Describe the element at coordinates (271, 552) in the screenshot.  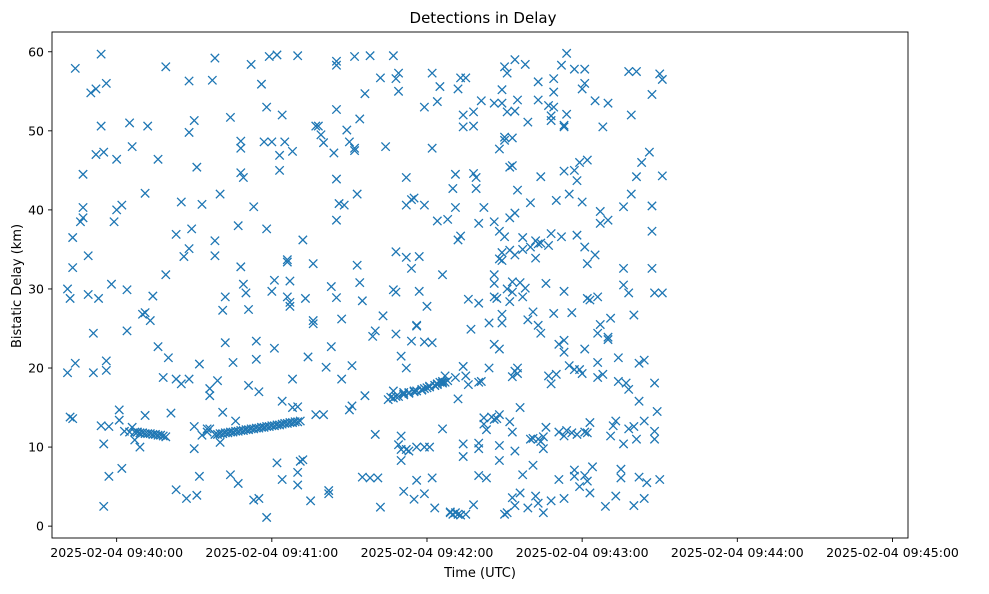
I see `x-tick-label: 2025-02-04 09:41:00` at that location.